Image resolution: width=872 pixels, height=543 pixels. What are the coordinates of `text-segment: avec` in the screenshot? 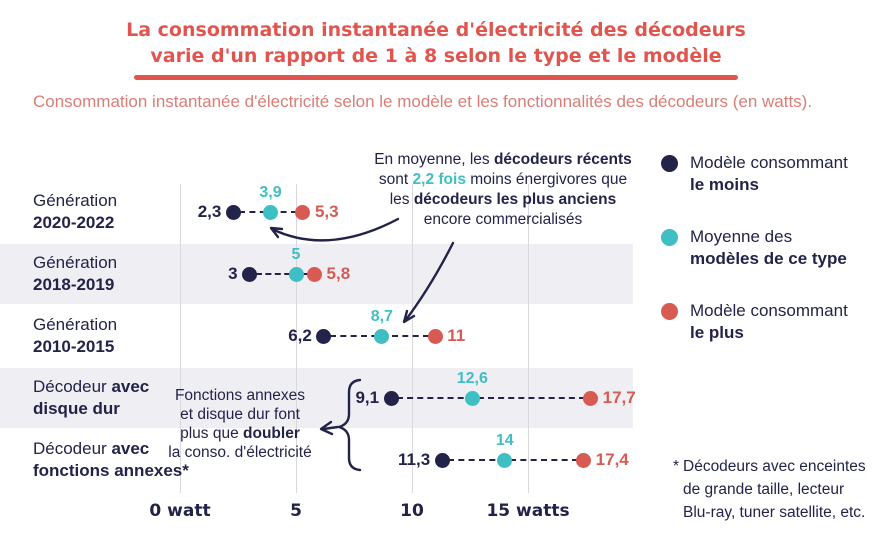 It's located at (130, 386).